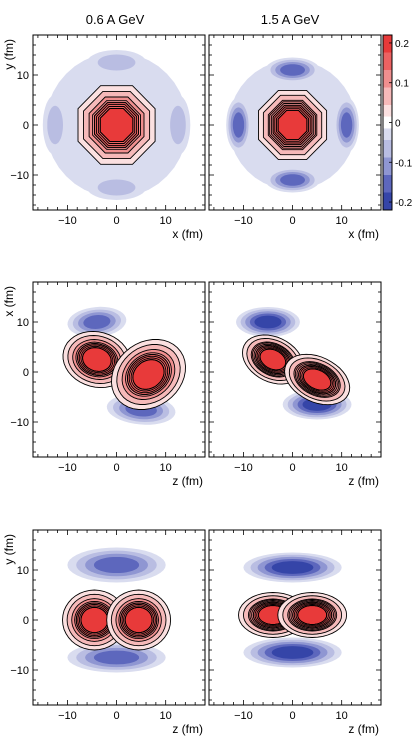 This screenshot has height=736, width=415. What do you see at coordinates (115, 19) in the screenshot?
I see `column-title-0: 0.6 A GeV` at bounding box center [115, 19].